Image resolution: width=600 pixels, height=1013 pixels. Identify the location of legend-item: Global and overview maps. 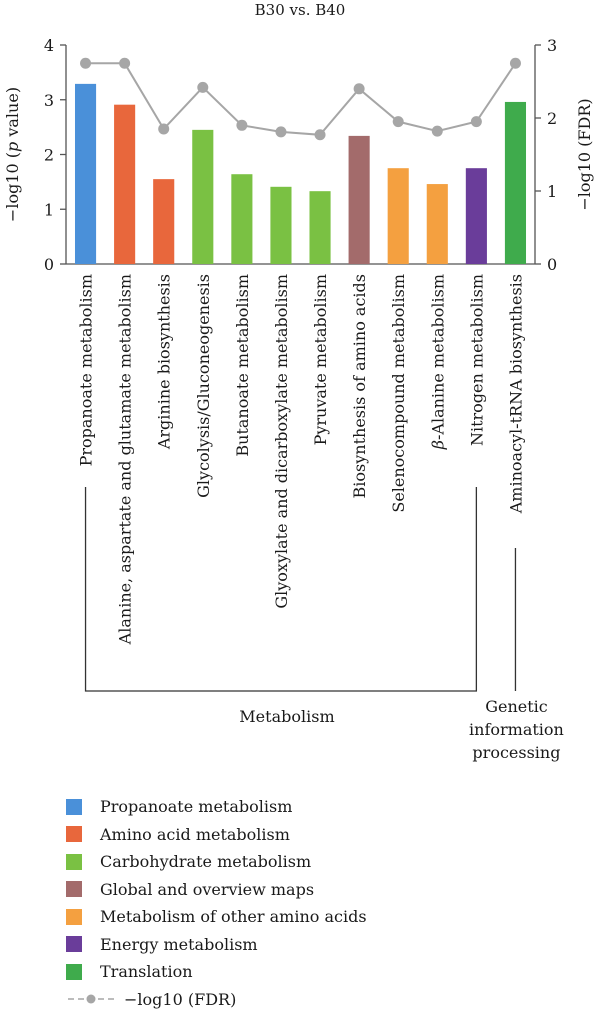
(326, 890).